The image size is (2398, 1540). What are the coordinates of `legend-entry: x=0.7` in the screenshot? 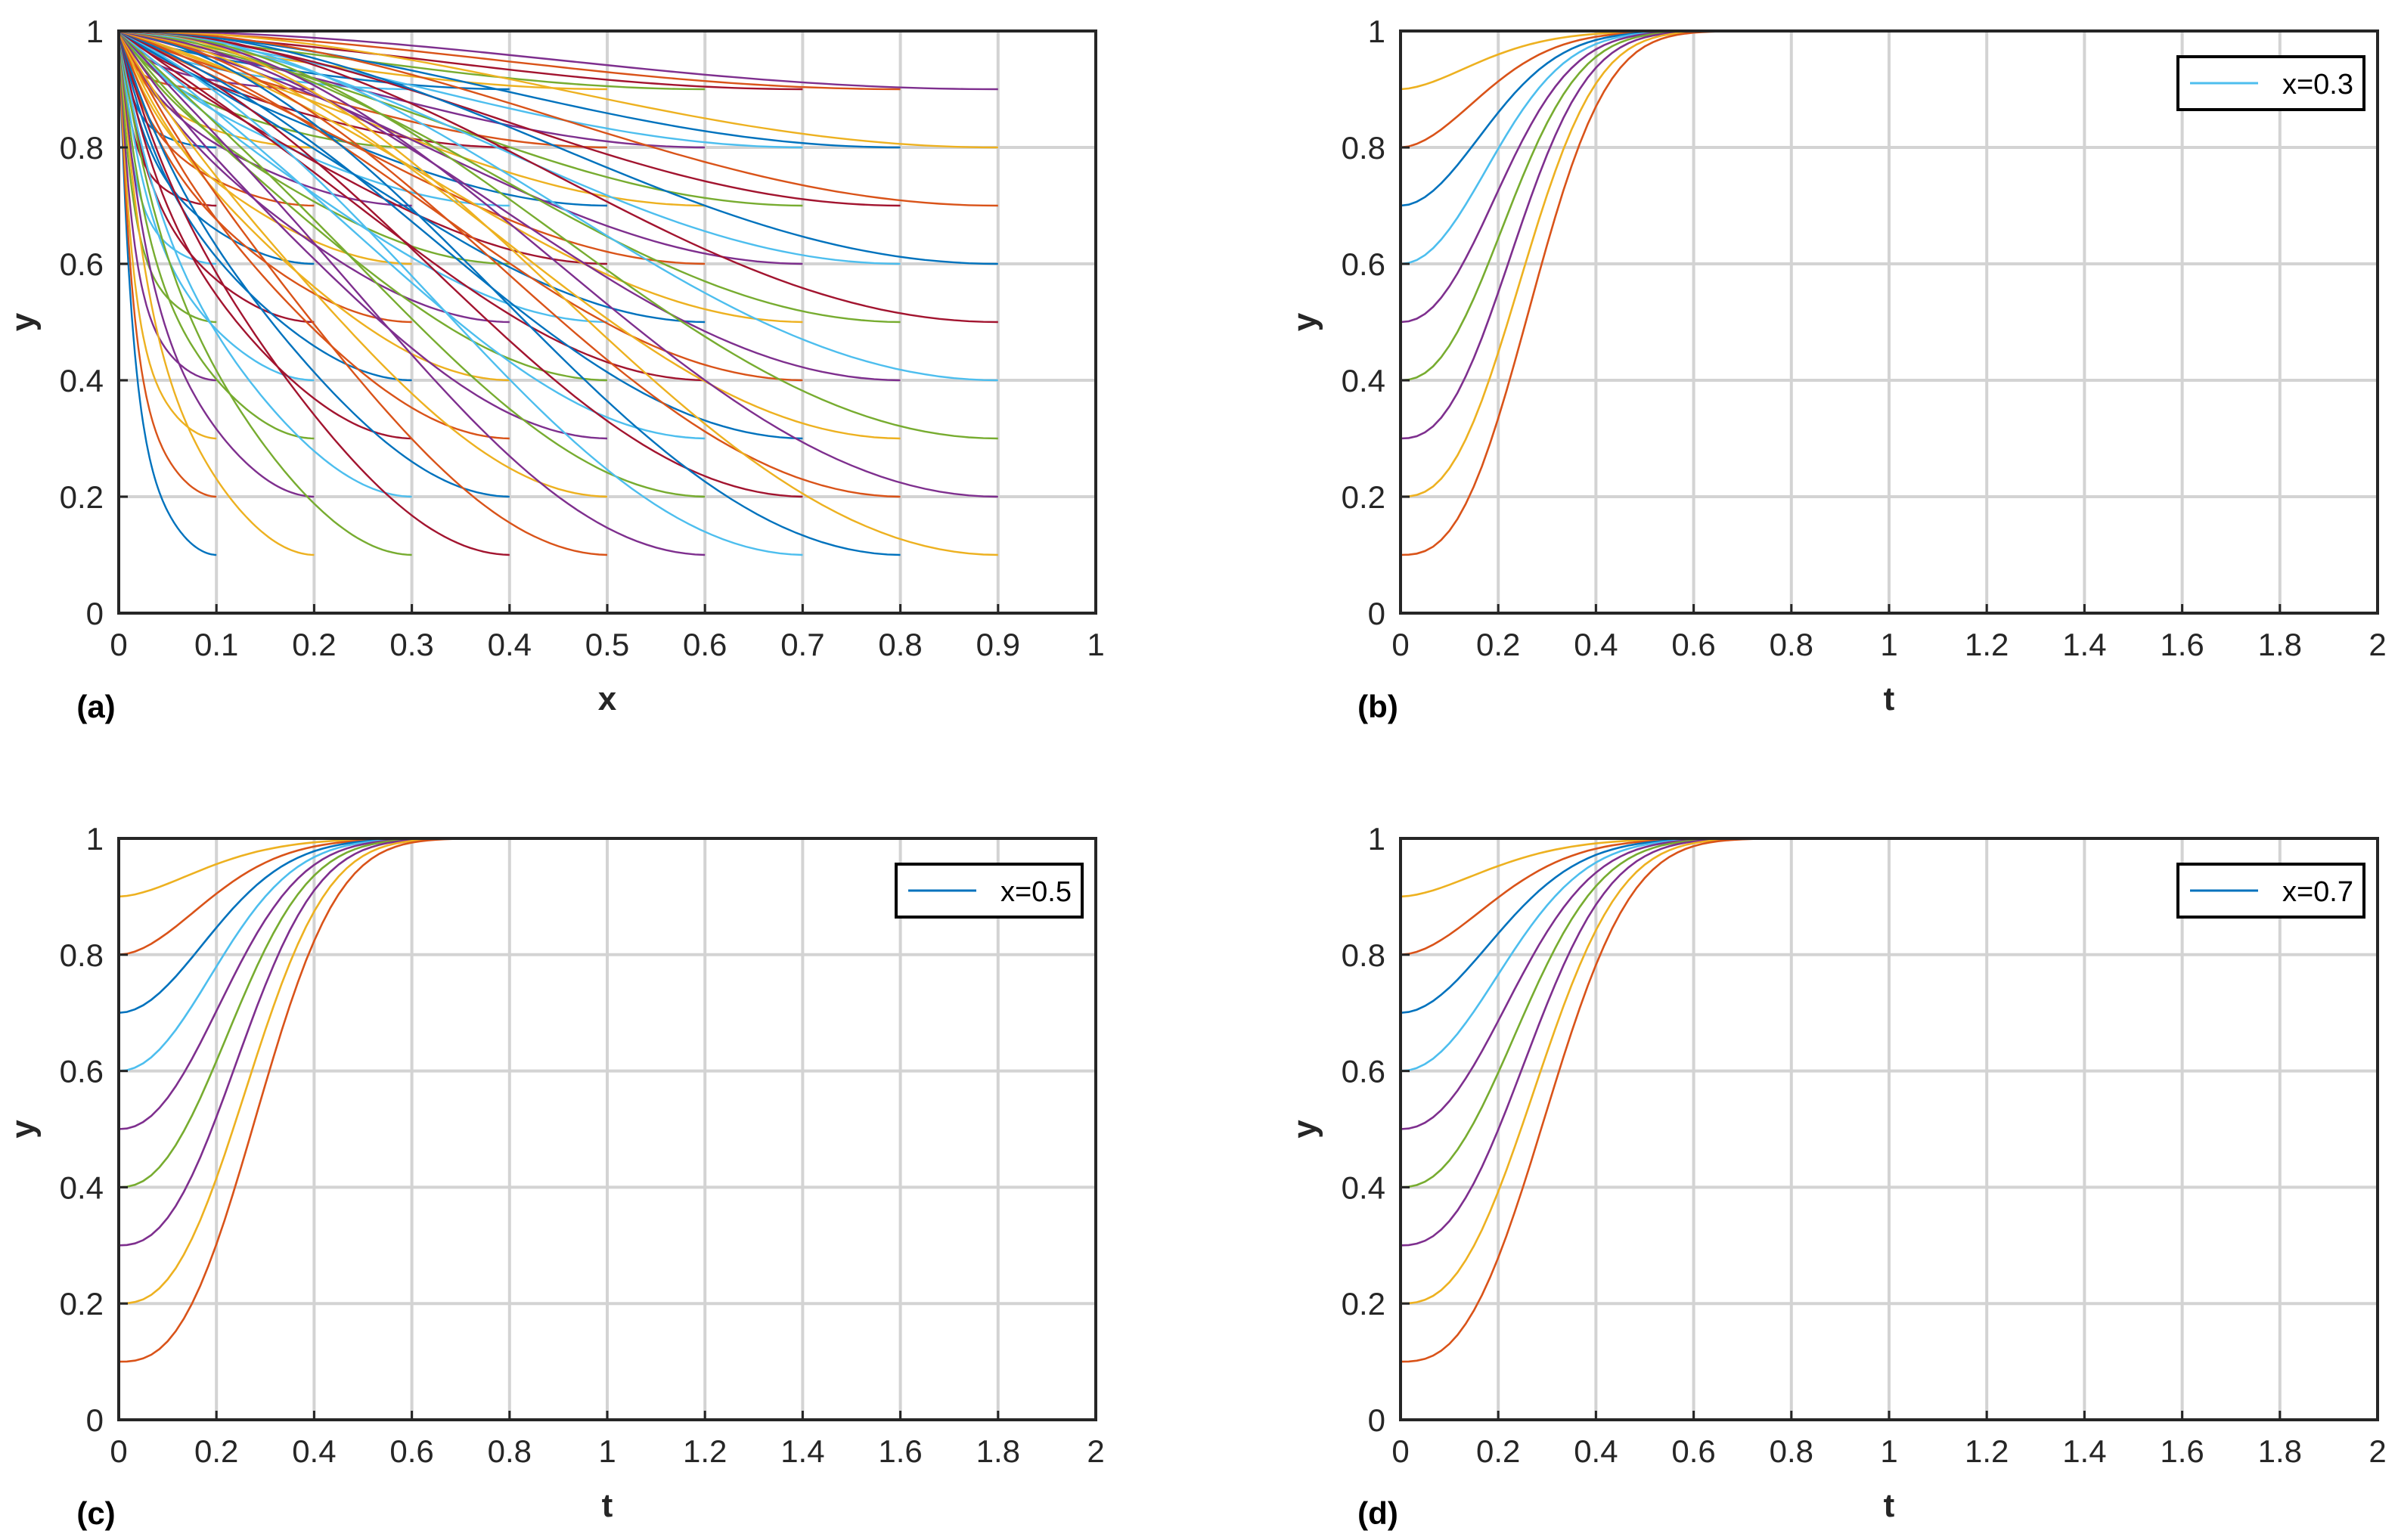 It's located at (2317, 892).